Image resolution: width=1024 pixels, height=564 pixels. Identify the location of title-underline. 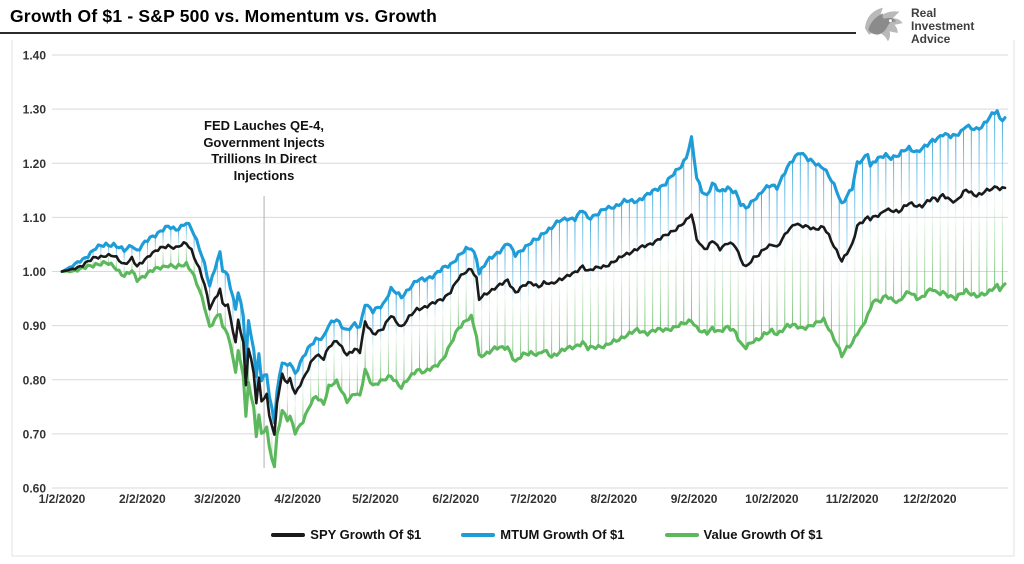
(428, 33).